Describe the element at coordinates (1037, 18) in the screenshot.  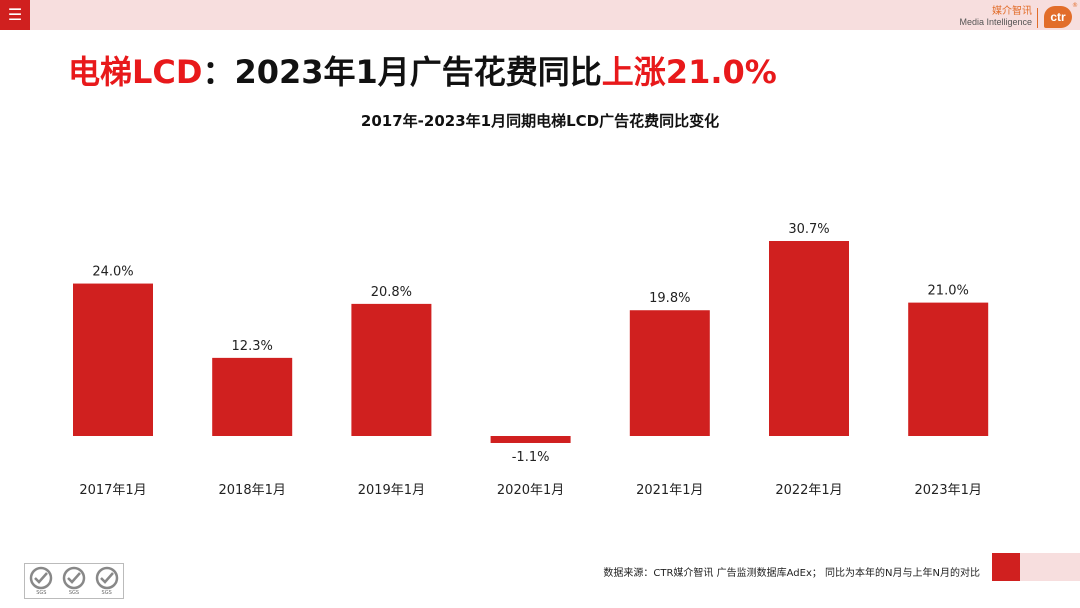
I see `brand-divider` at that location.